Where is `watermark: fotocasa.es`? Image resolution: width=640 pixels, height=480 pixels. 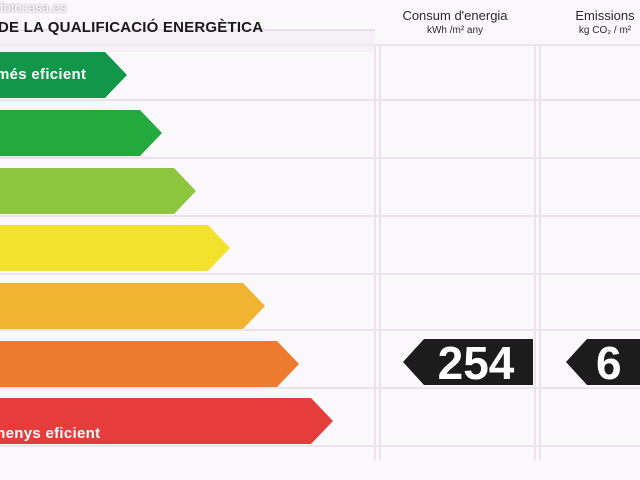 watermark: fotocasa.es is located at coordinates (33, 7).